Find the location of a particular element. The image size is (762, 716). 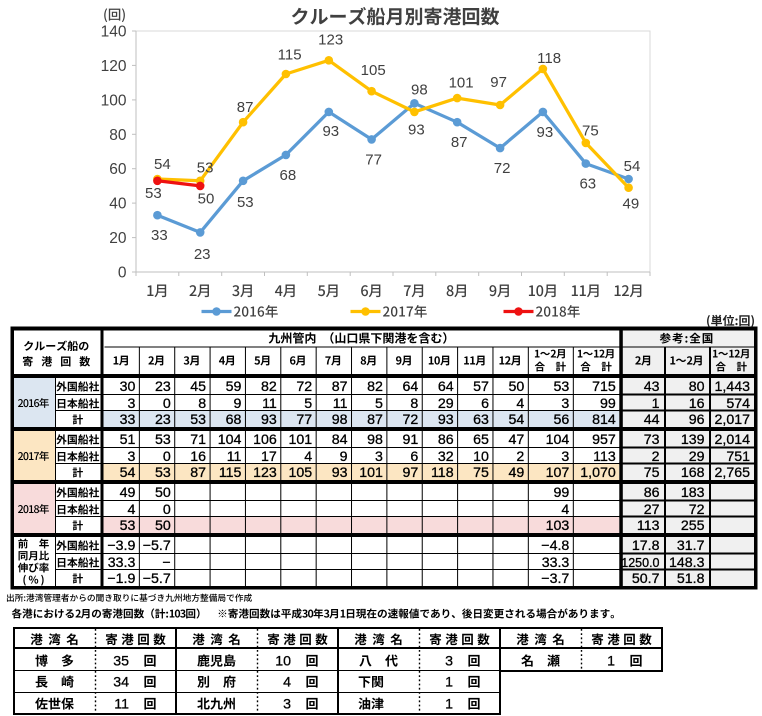

svg-text: 86 is located at coordinates (652, 493).